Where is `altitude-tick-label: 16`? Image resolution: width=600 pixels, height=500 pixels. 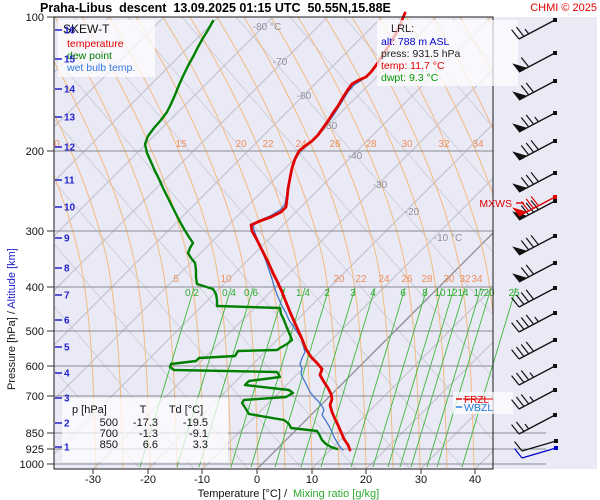 altitude-tick-label: 16 is located at coordinates (70, 31).